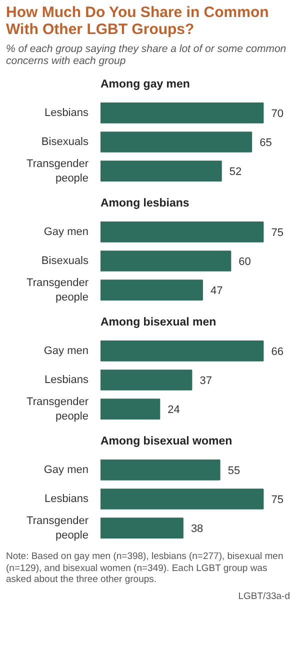 The height and width of the screenshot is (667, 296). What do you see at coordinates (266, 143) in the screenshot?
I see `data-label: 65` at bounding box center [266, 143].